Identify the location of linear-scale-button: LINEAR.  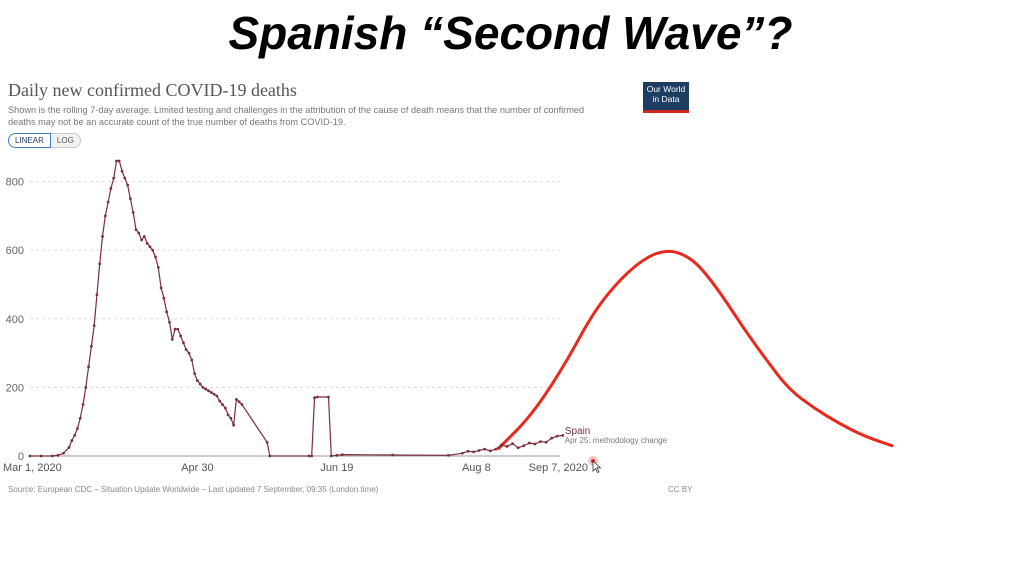
(29, 140).